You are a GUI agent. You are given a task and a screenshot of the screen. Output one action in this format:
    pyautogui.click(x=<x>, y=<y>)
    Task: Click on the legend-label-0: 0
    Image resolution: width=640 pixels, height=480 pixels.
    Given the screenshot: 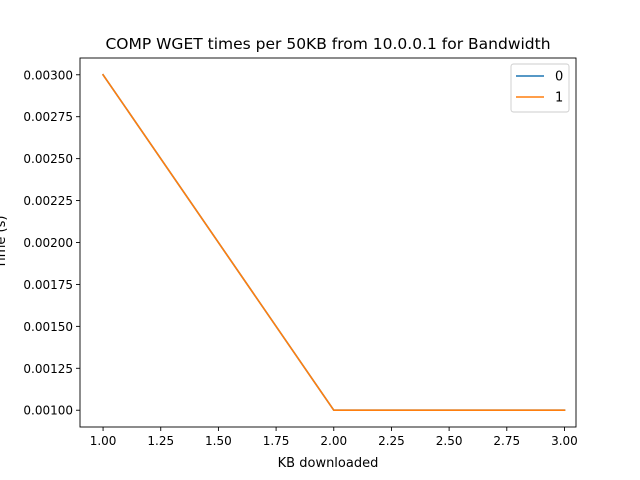 What is the action you would take?
    pyautogui.click(x=559, y=77)
    